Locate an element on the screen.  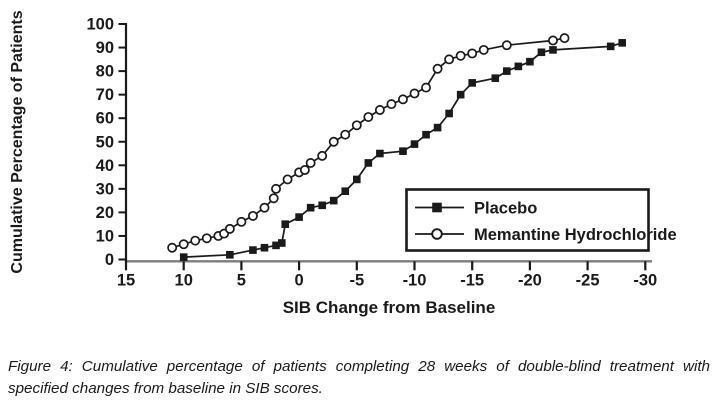
legend-item-memantine: Memantine Hydrochloride is located at coordinates (546, 235).